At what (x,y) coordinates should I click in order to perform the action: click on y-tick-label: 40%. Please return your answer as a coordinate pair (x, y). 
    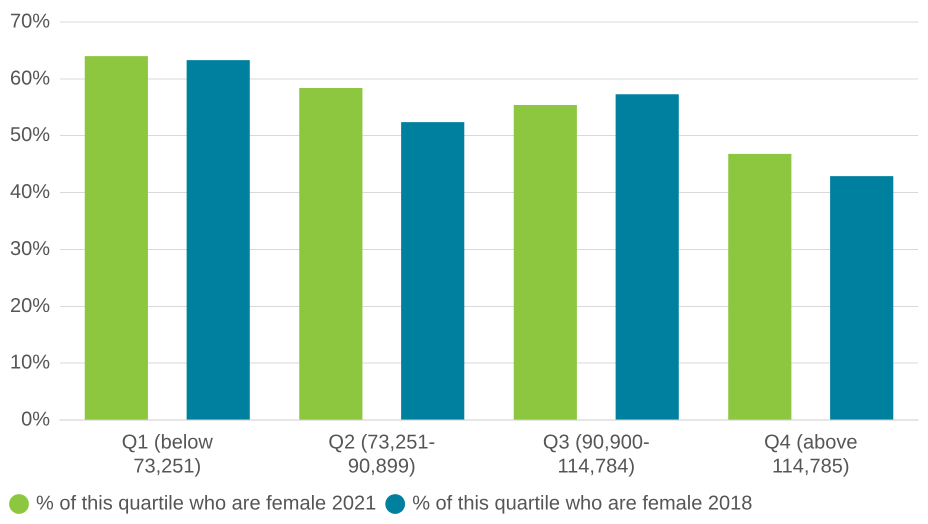
    Looking at the image, I should click on (30, 192).